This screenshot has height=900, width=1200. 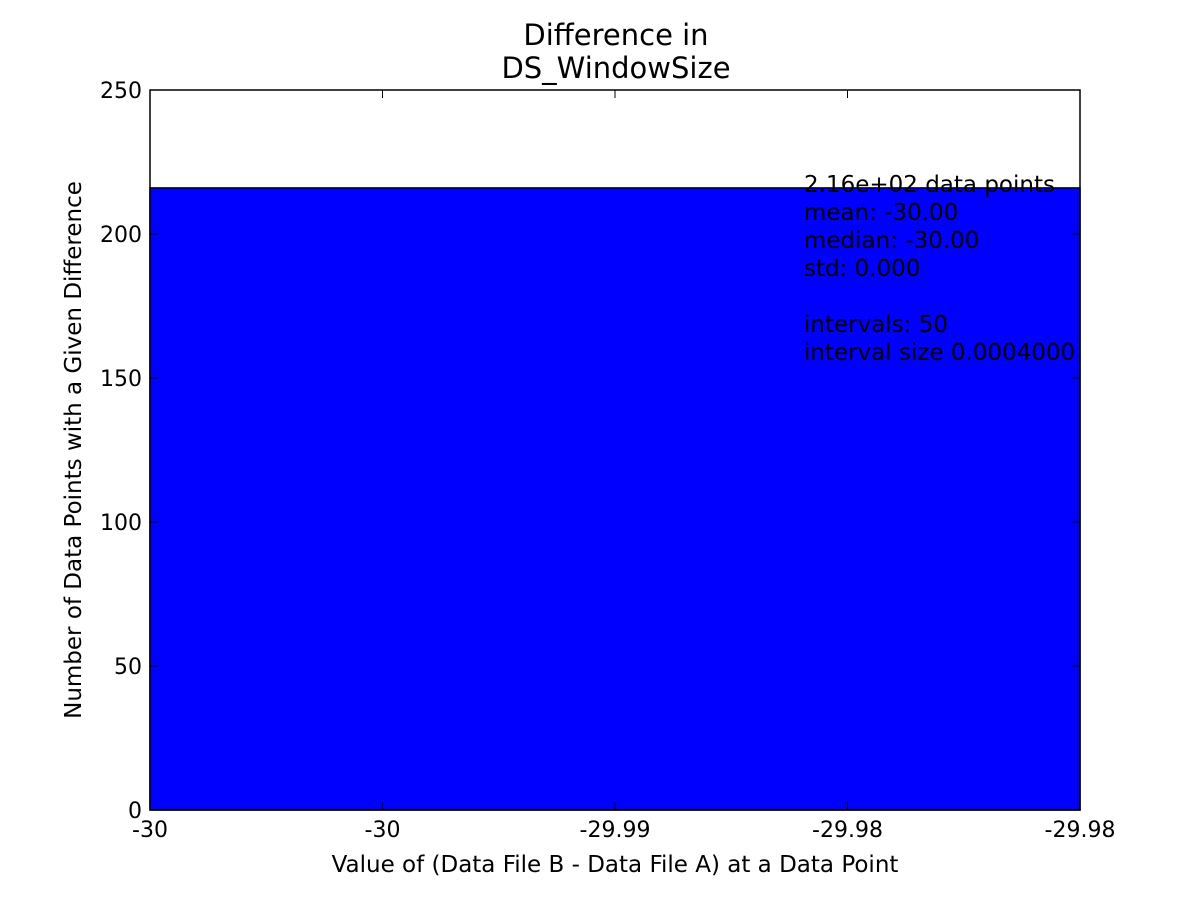 I want to click on y-tick-label: 200, so click(x=121, y=235).